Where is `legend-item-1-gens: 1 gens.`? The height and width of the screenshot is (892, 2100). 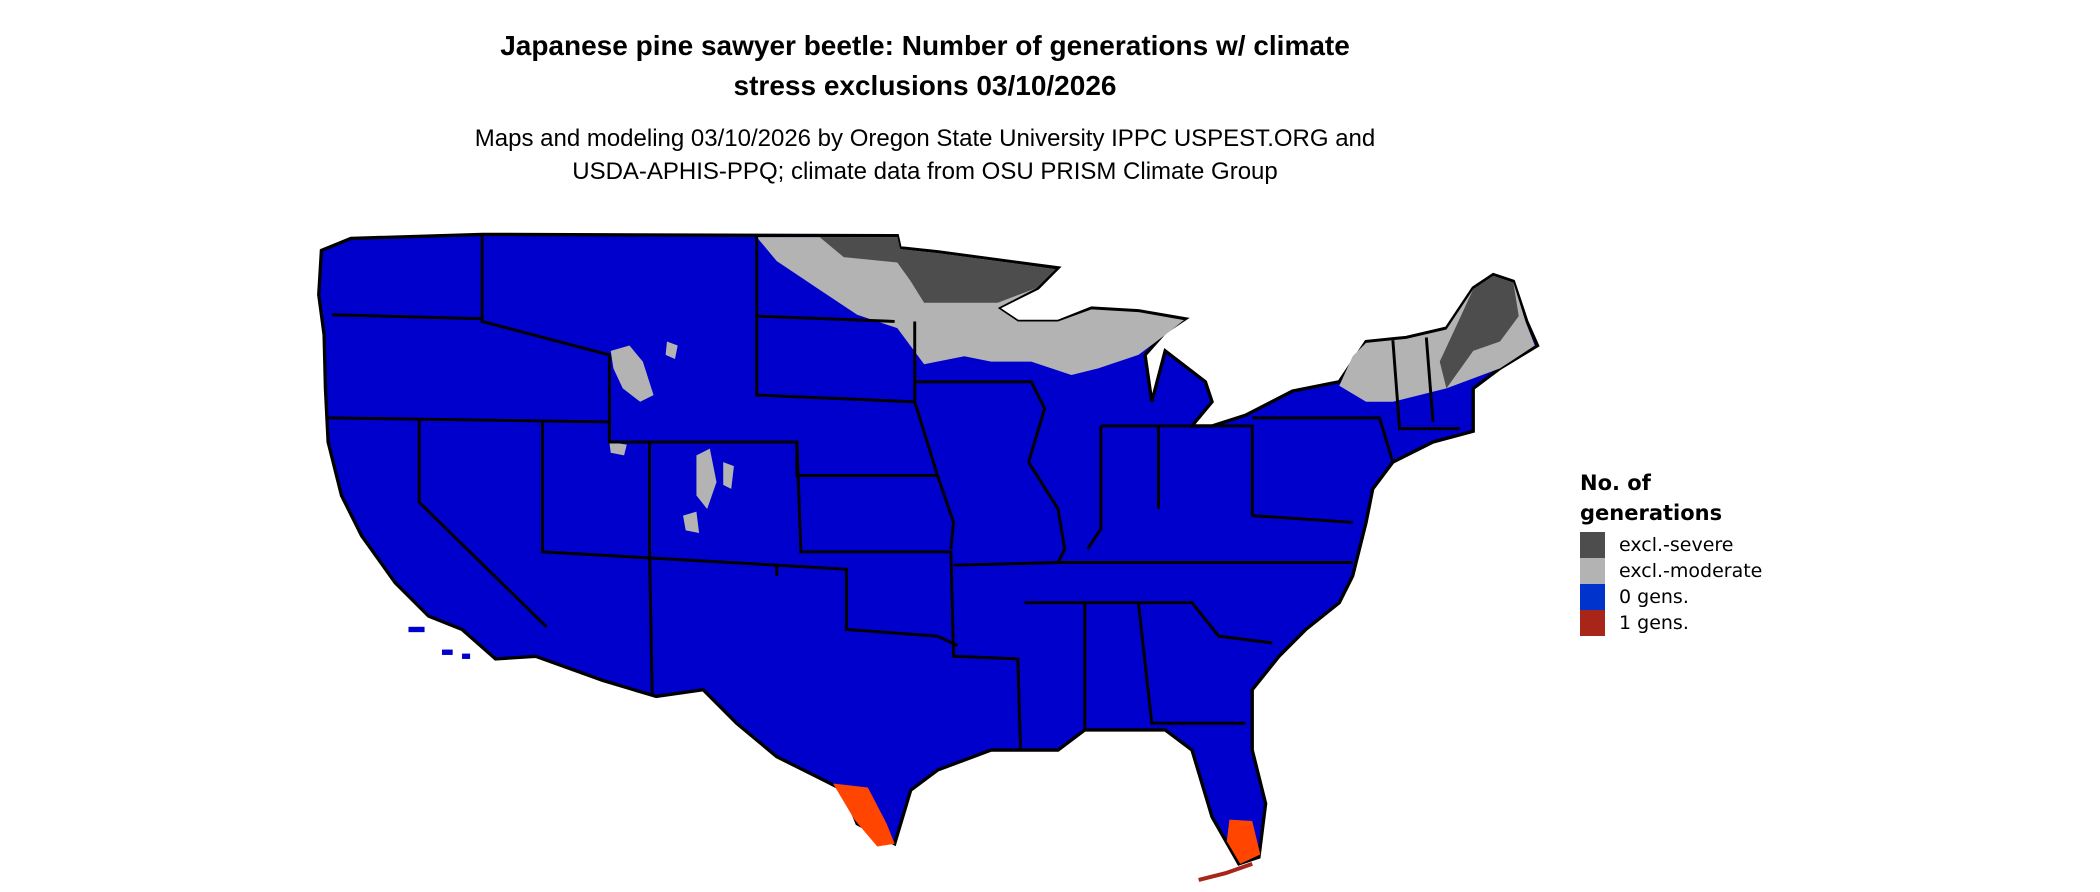 legend-item-1-gens: 1 gens. is located at coordinates (1671, 623).